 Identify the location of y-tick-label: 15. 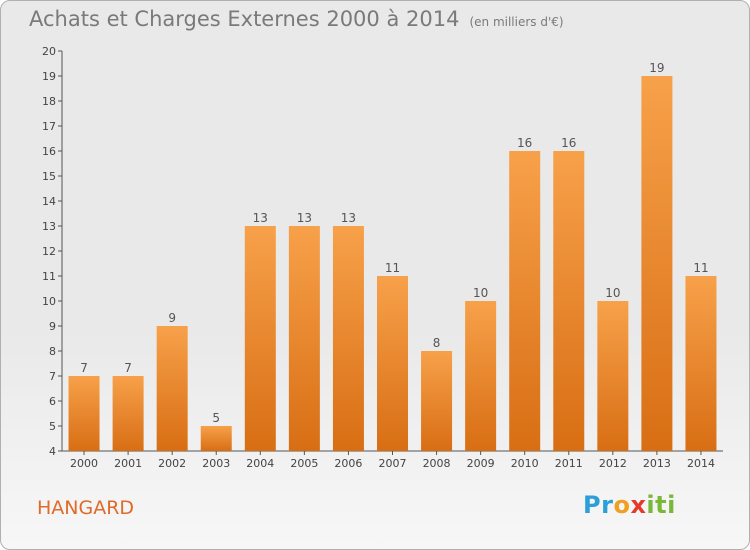
(49, 176).